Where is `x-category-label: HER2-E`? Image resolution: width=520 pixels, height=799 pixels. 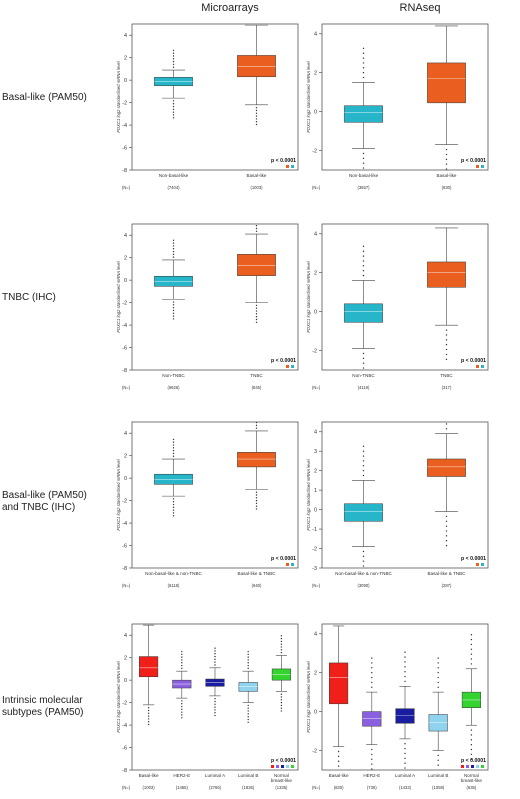 x-category-label: HER2-E is located at coordinates (181, 775).